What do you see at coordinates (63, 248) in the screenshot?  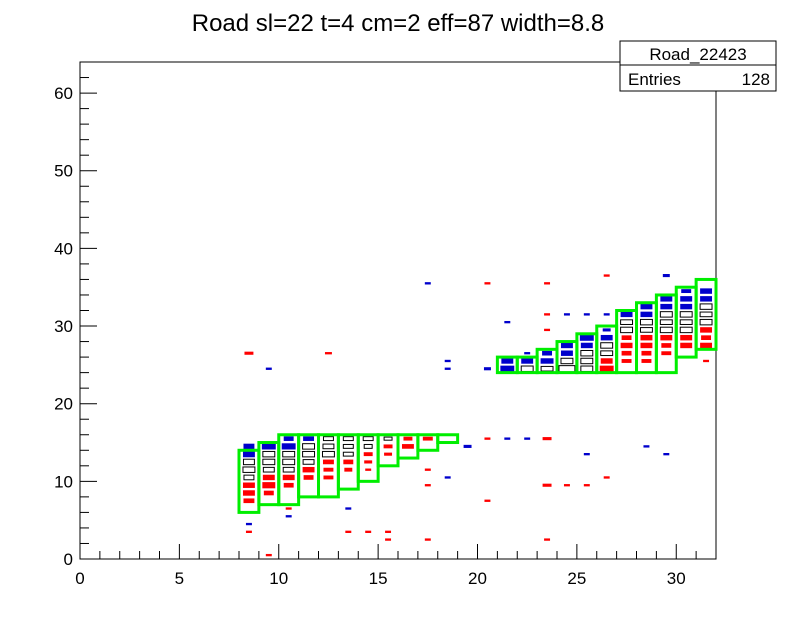 I see `y-tick-label: 40` at bounding box center [63, 248].